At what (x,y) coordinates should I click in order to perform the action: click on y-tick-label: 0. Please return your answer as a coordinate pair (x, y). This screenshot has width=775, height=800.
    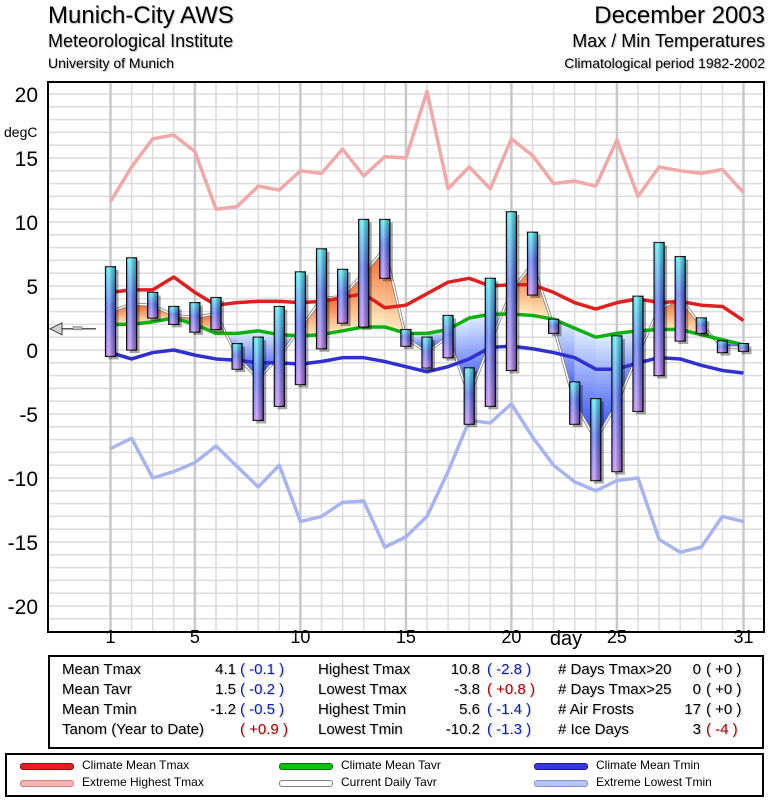
    Looking at the image, I should click on (32, 351).